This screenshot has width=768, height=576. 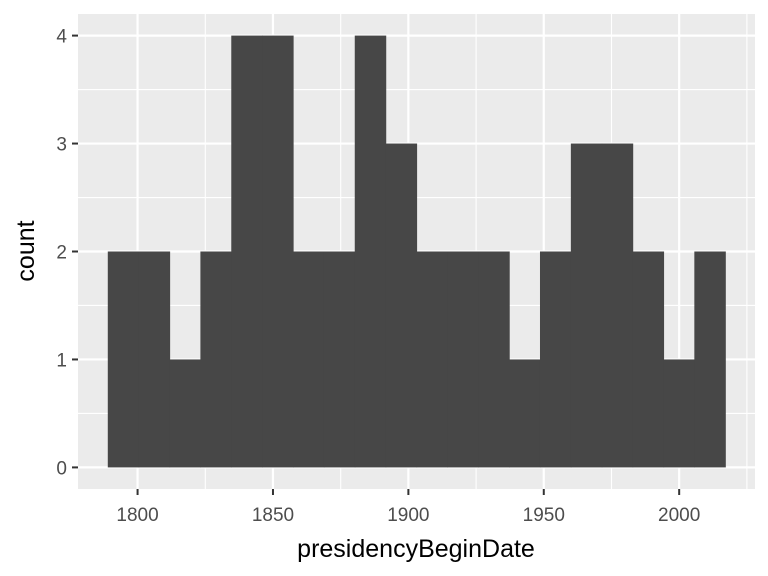 I want to click on x-tick-label: 1900, so click(x=408, y=515).